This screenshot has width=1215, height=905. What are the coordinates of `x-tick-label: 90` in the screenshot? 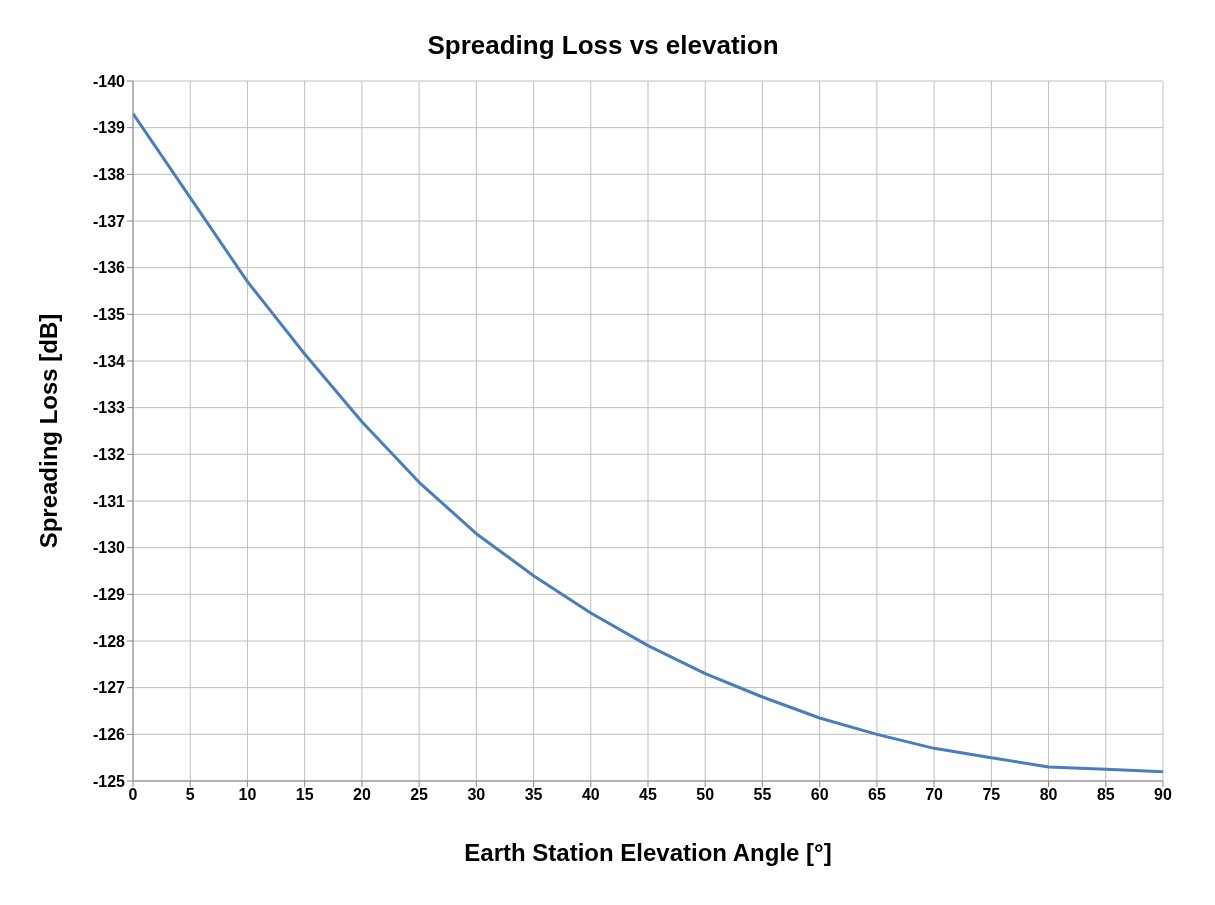 It's located at (1163, 795).